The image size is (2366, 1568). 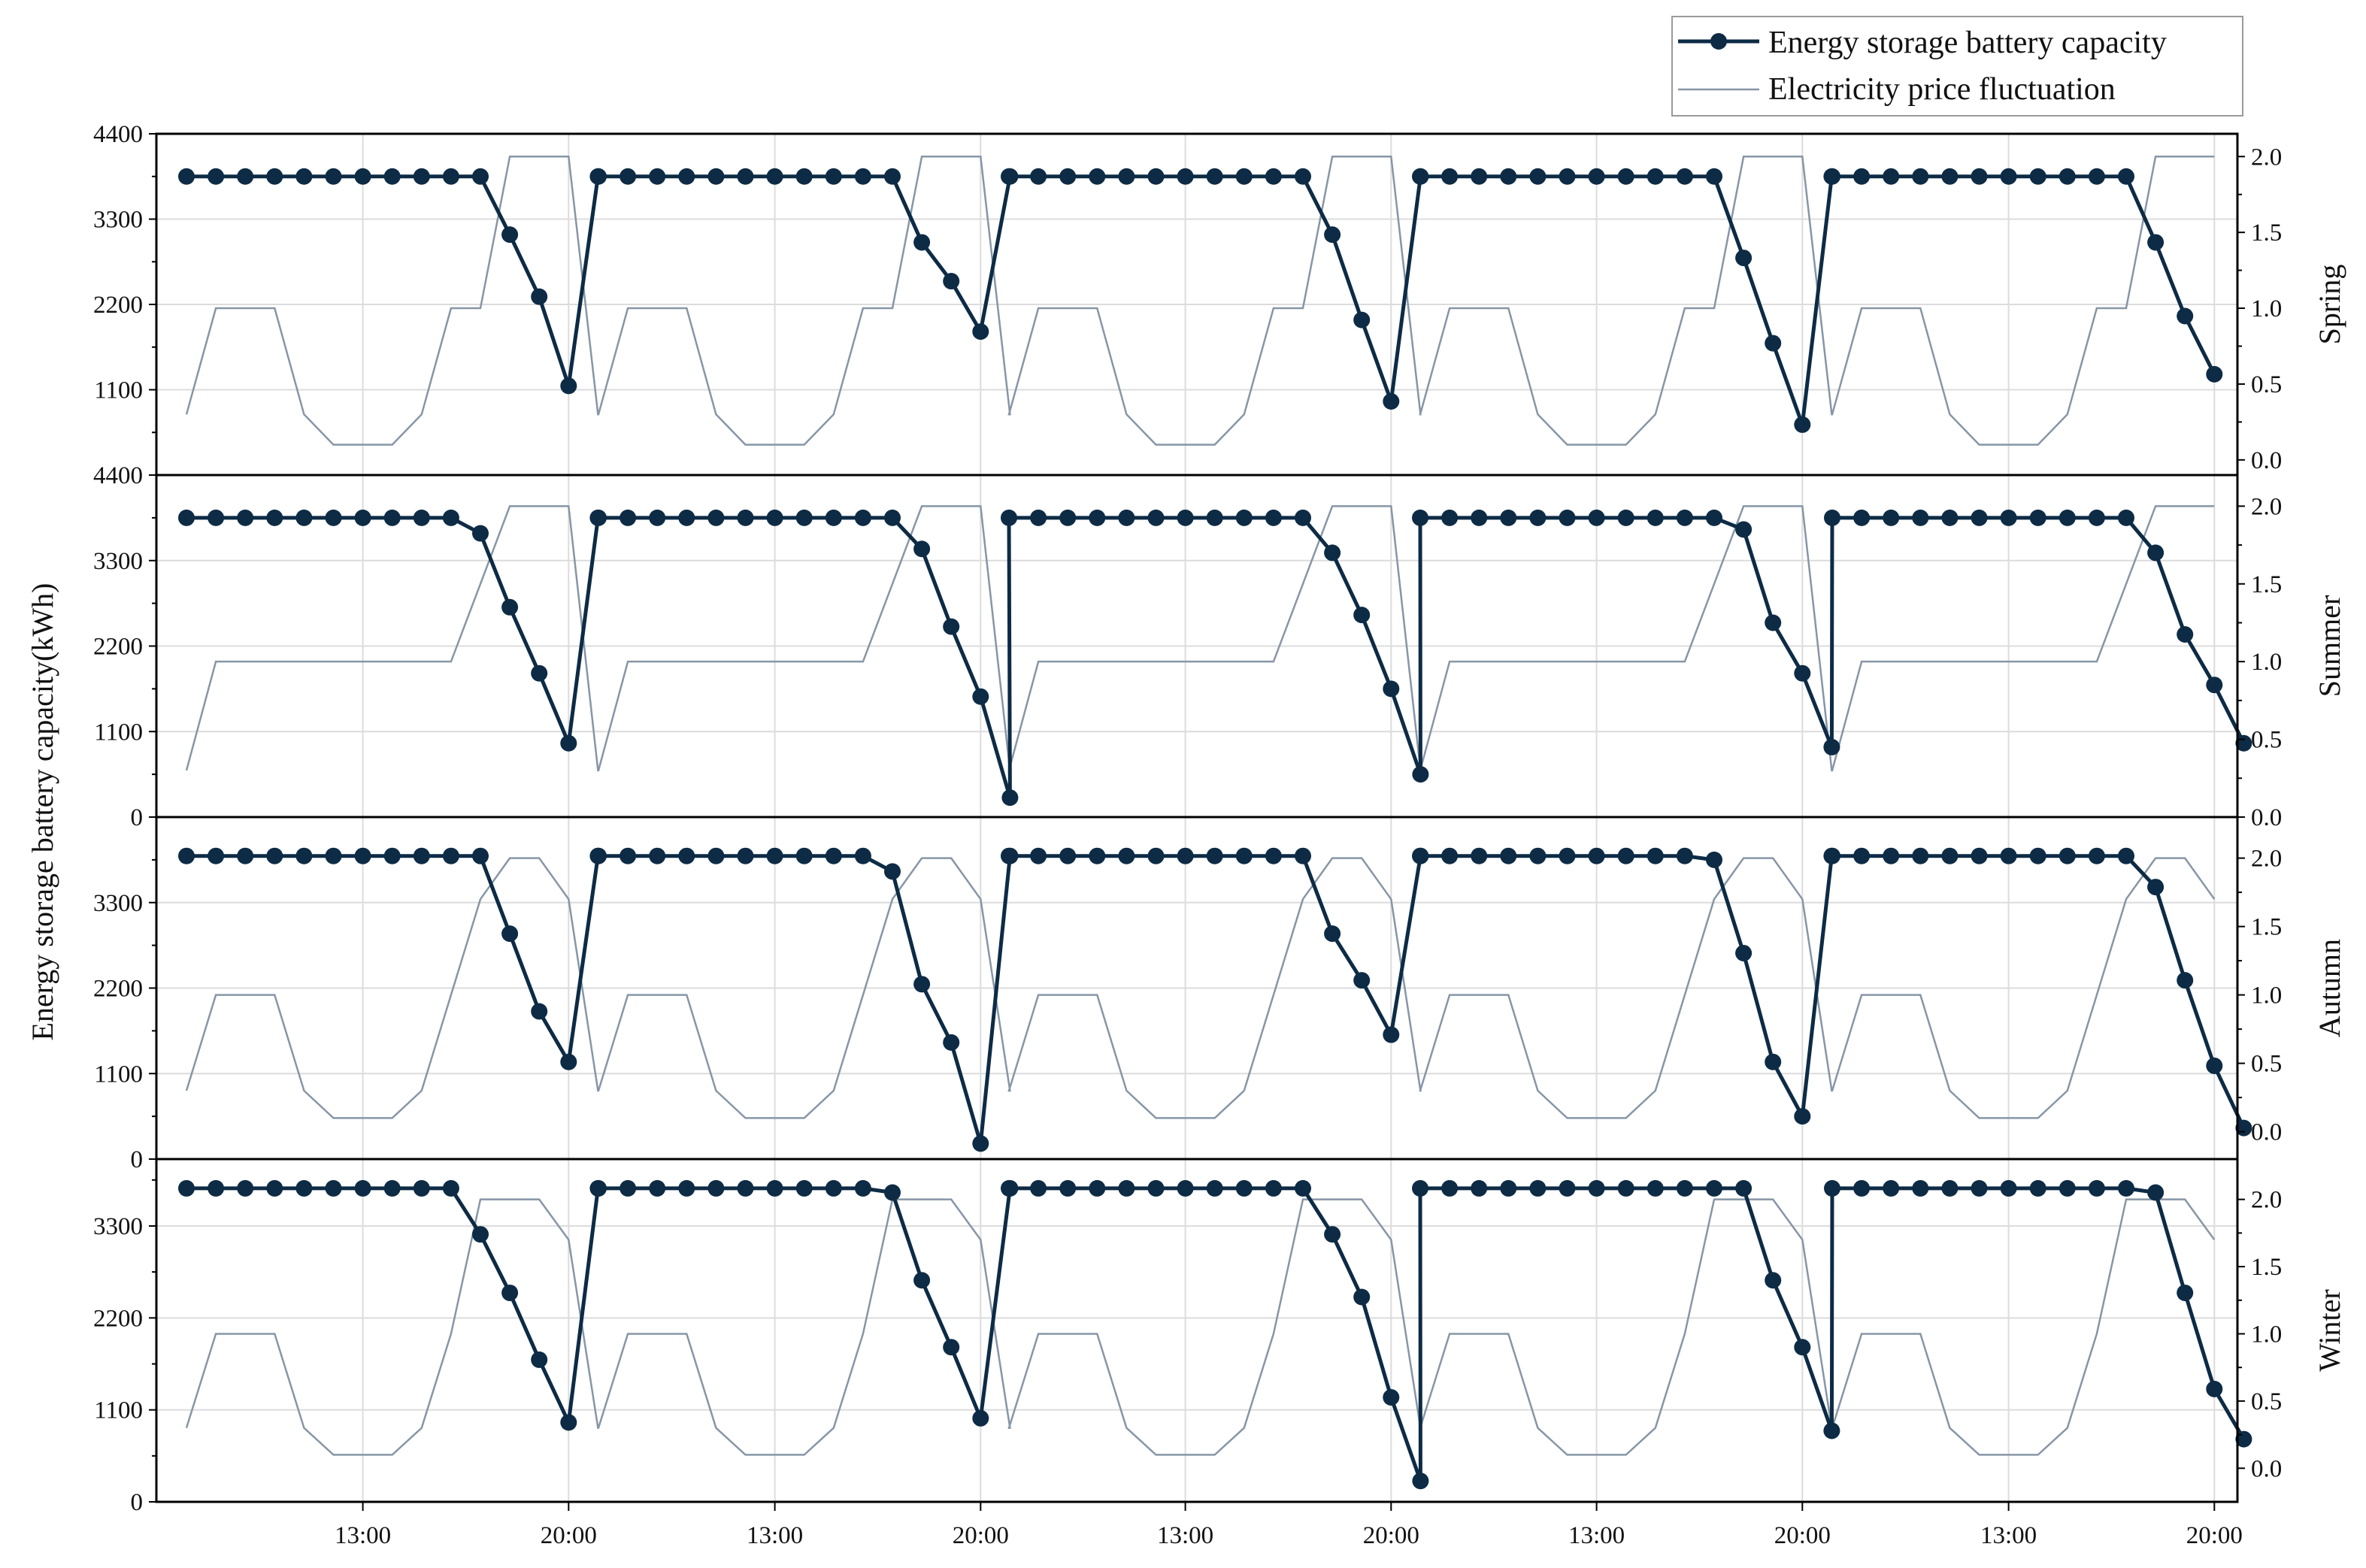 I want to click on y2-tick-label: 1.0, so click(x=2266, y=662).